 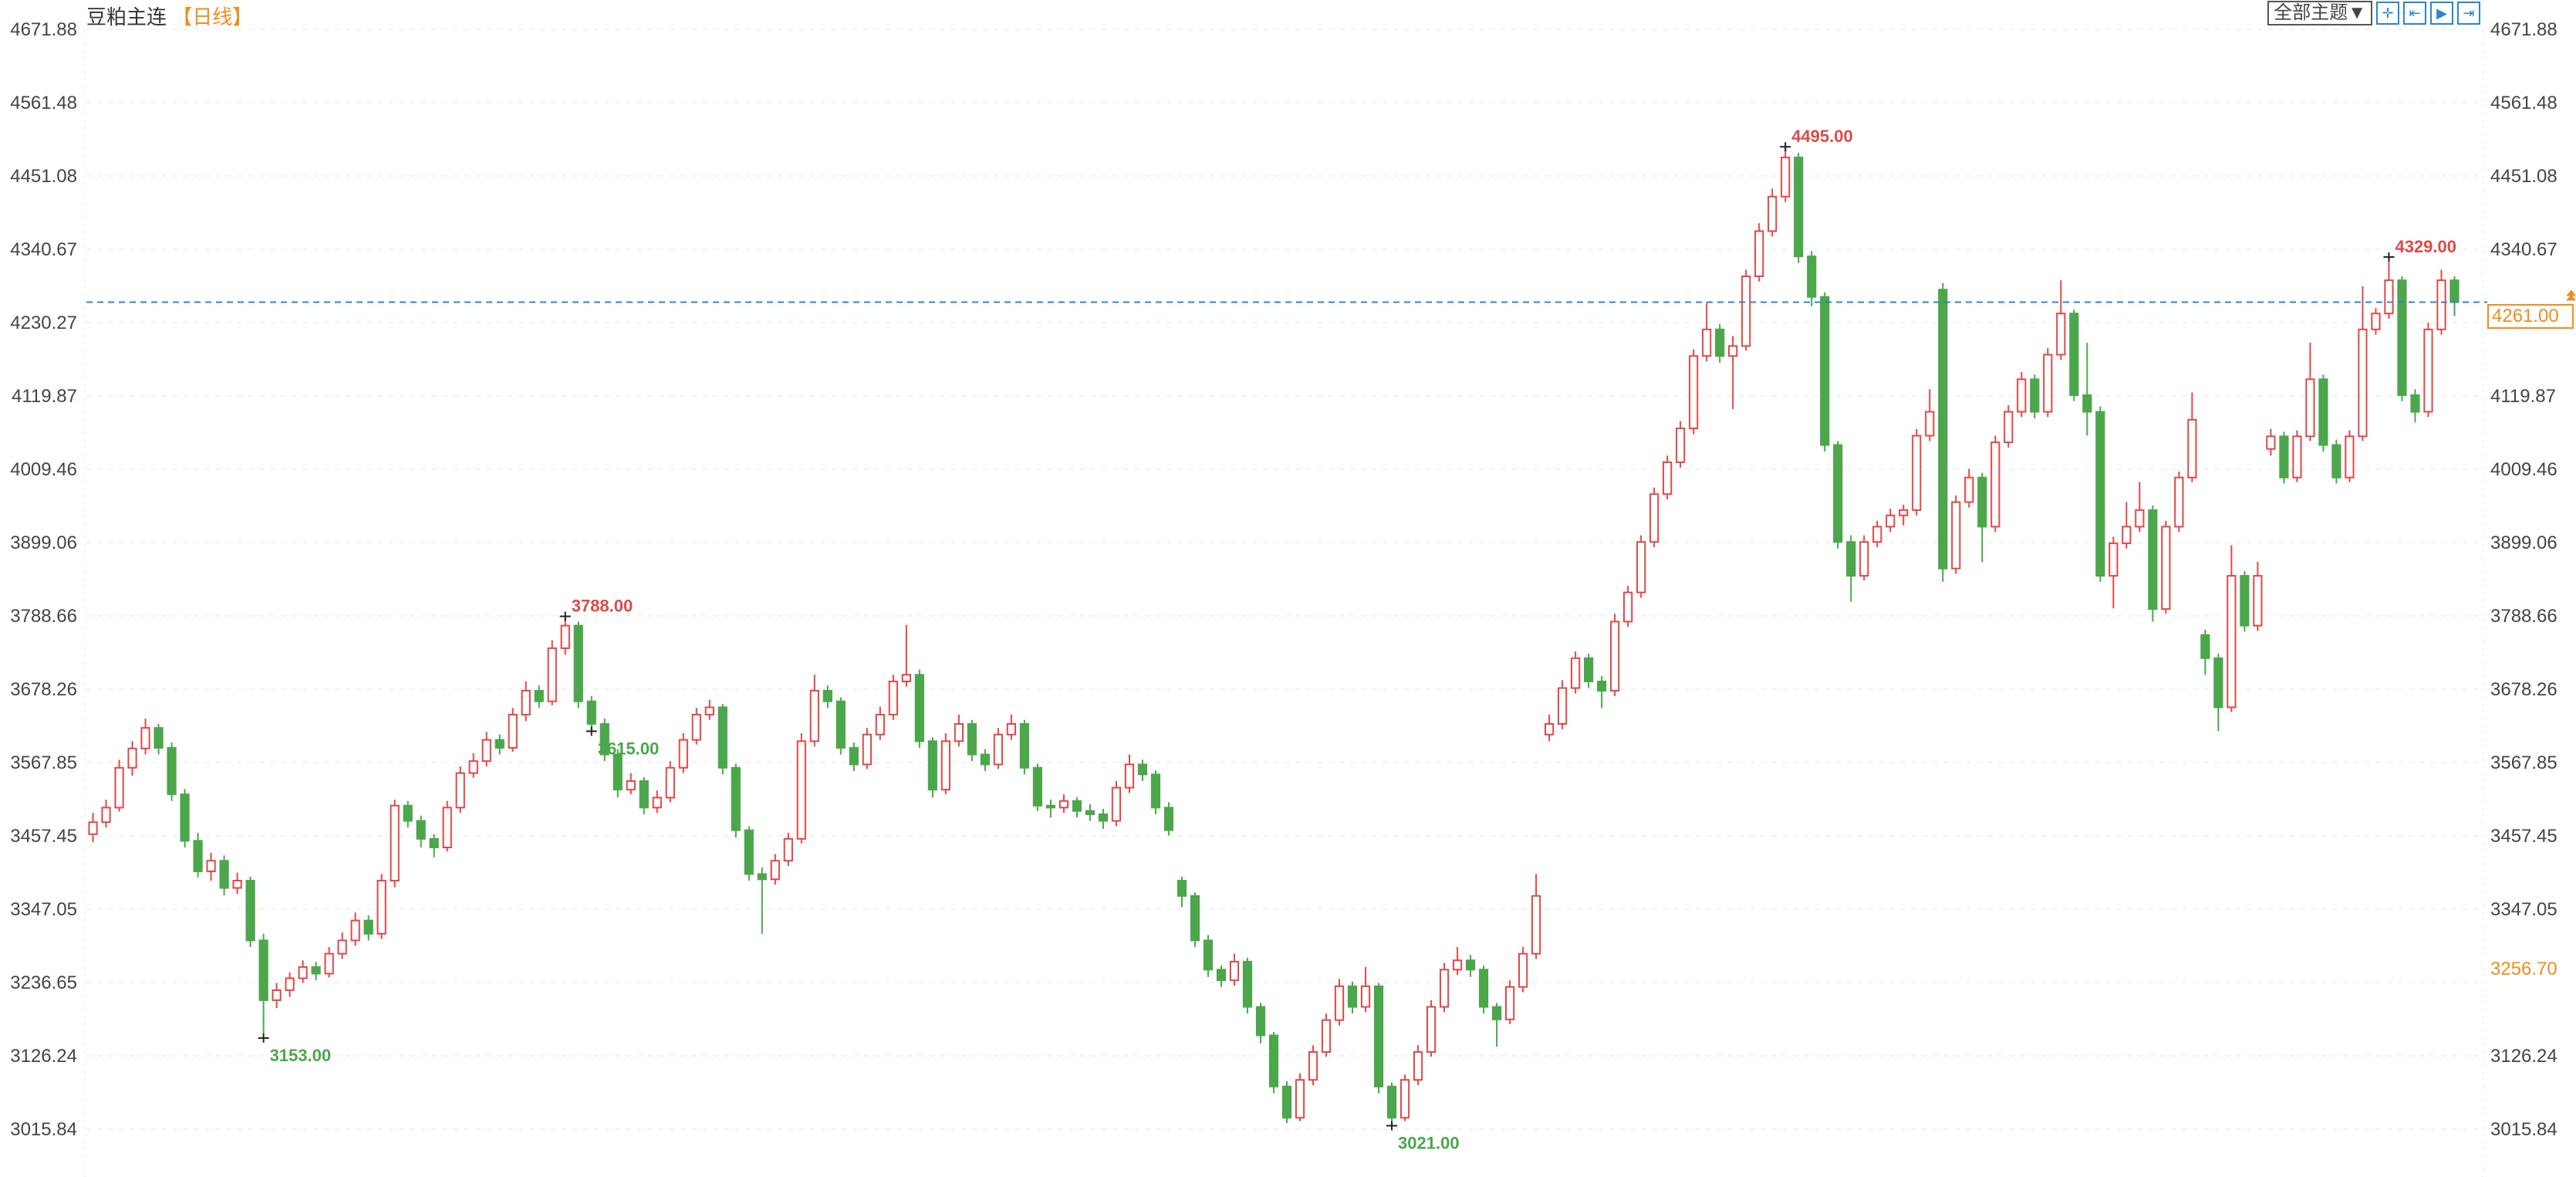 I want to click on y-tick-label: 3899.06, so click(x=2523, y=543).